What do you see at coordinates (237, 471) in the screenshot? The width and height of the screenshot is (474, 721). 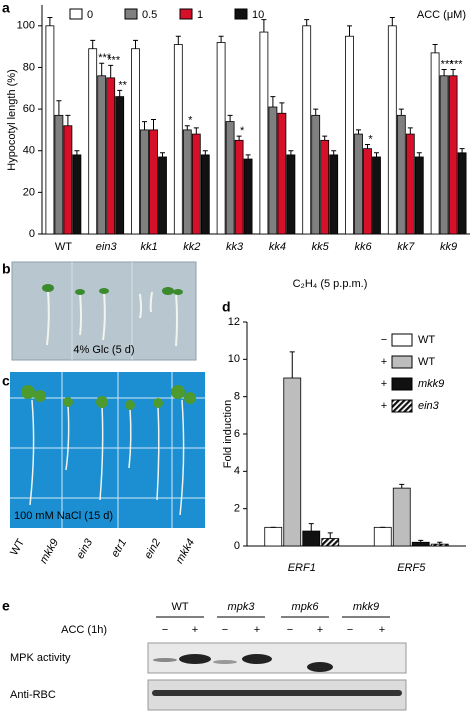 I see `y-tick-label: 4` at bounding box center [237, 471].